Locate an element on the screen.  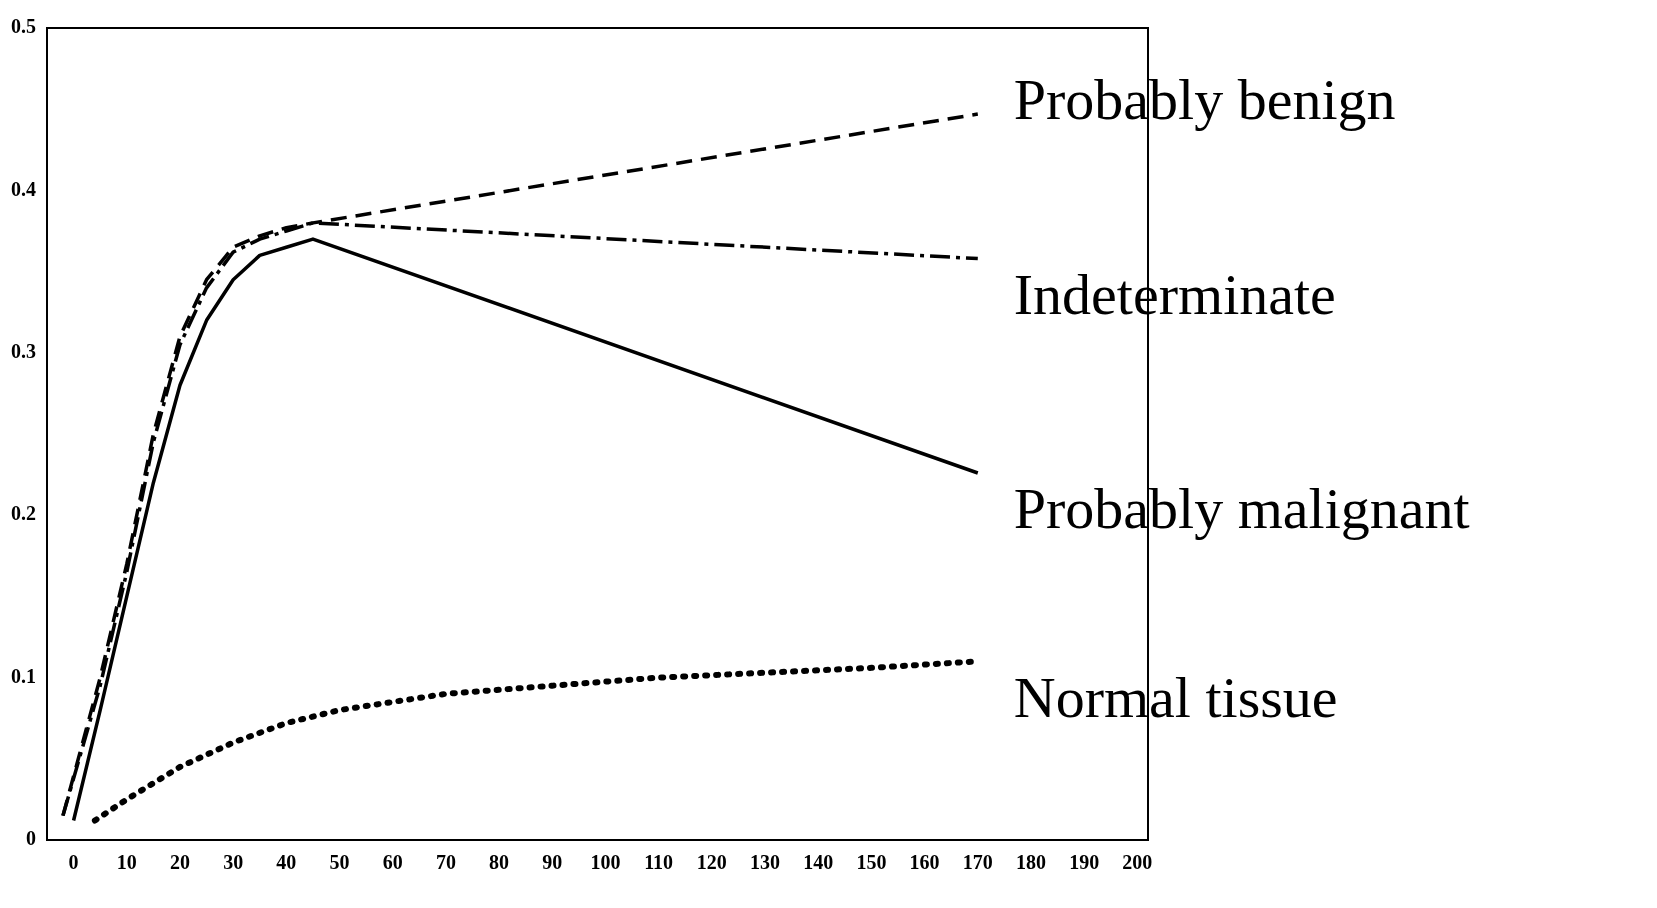
x-tick-label: 190 is located at coordinates (1084, 862).